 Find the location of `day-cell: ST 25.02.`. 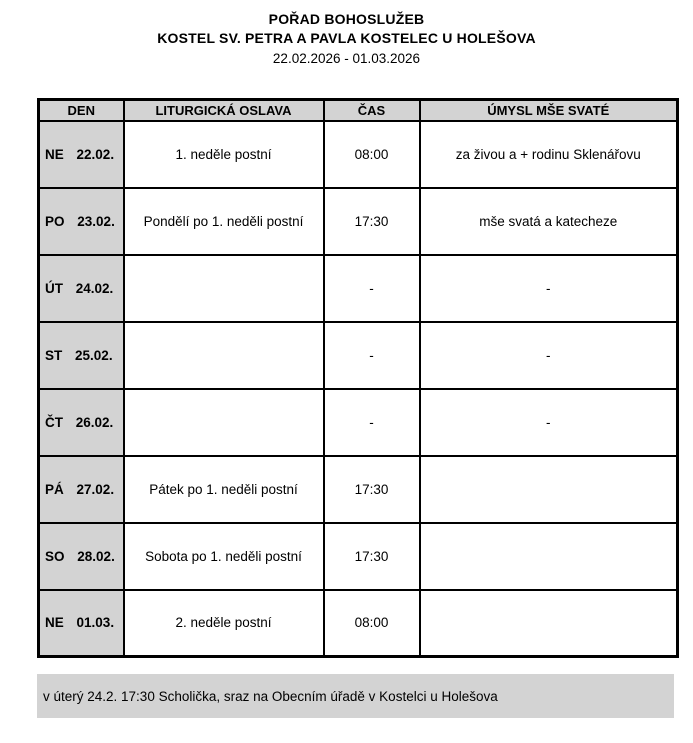

day-cell: ST 25.02. is located at coordinates (81, 355).